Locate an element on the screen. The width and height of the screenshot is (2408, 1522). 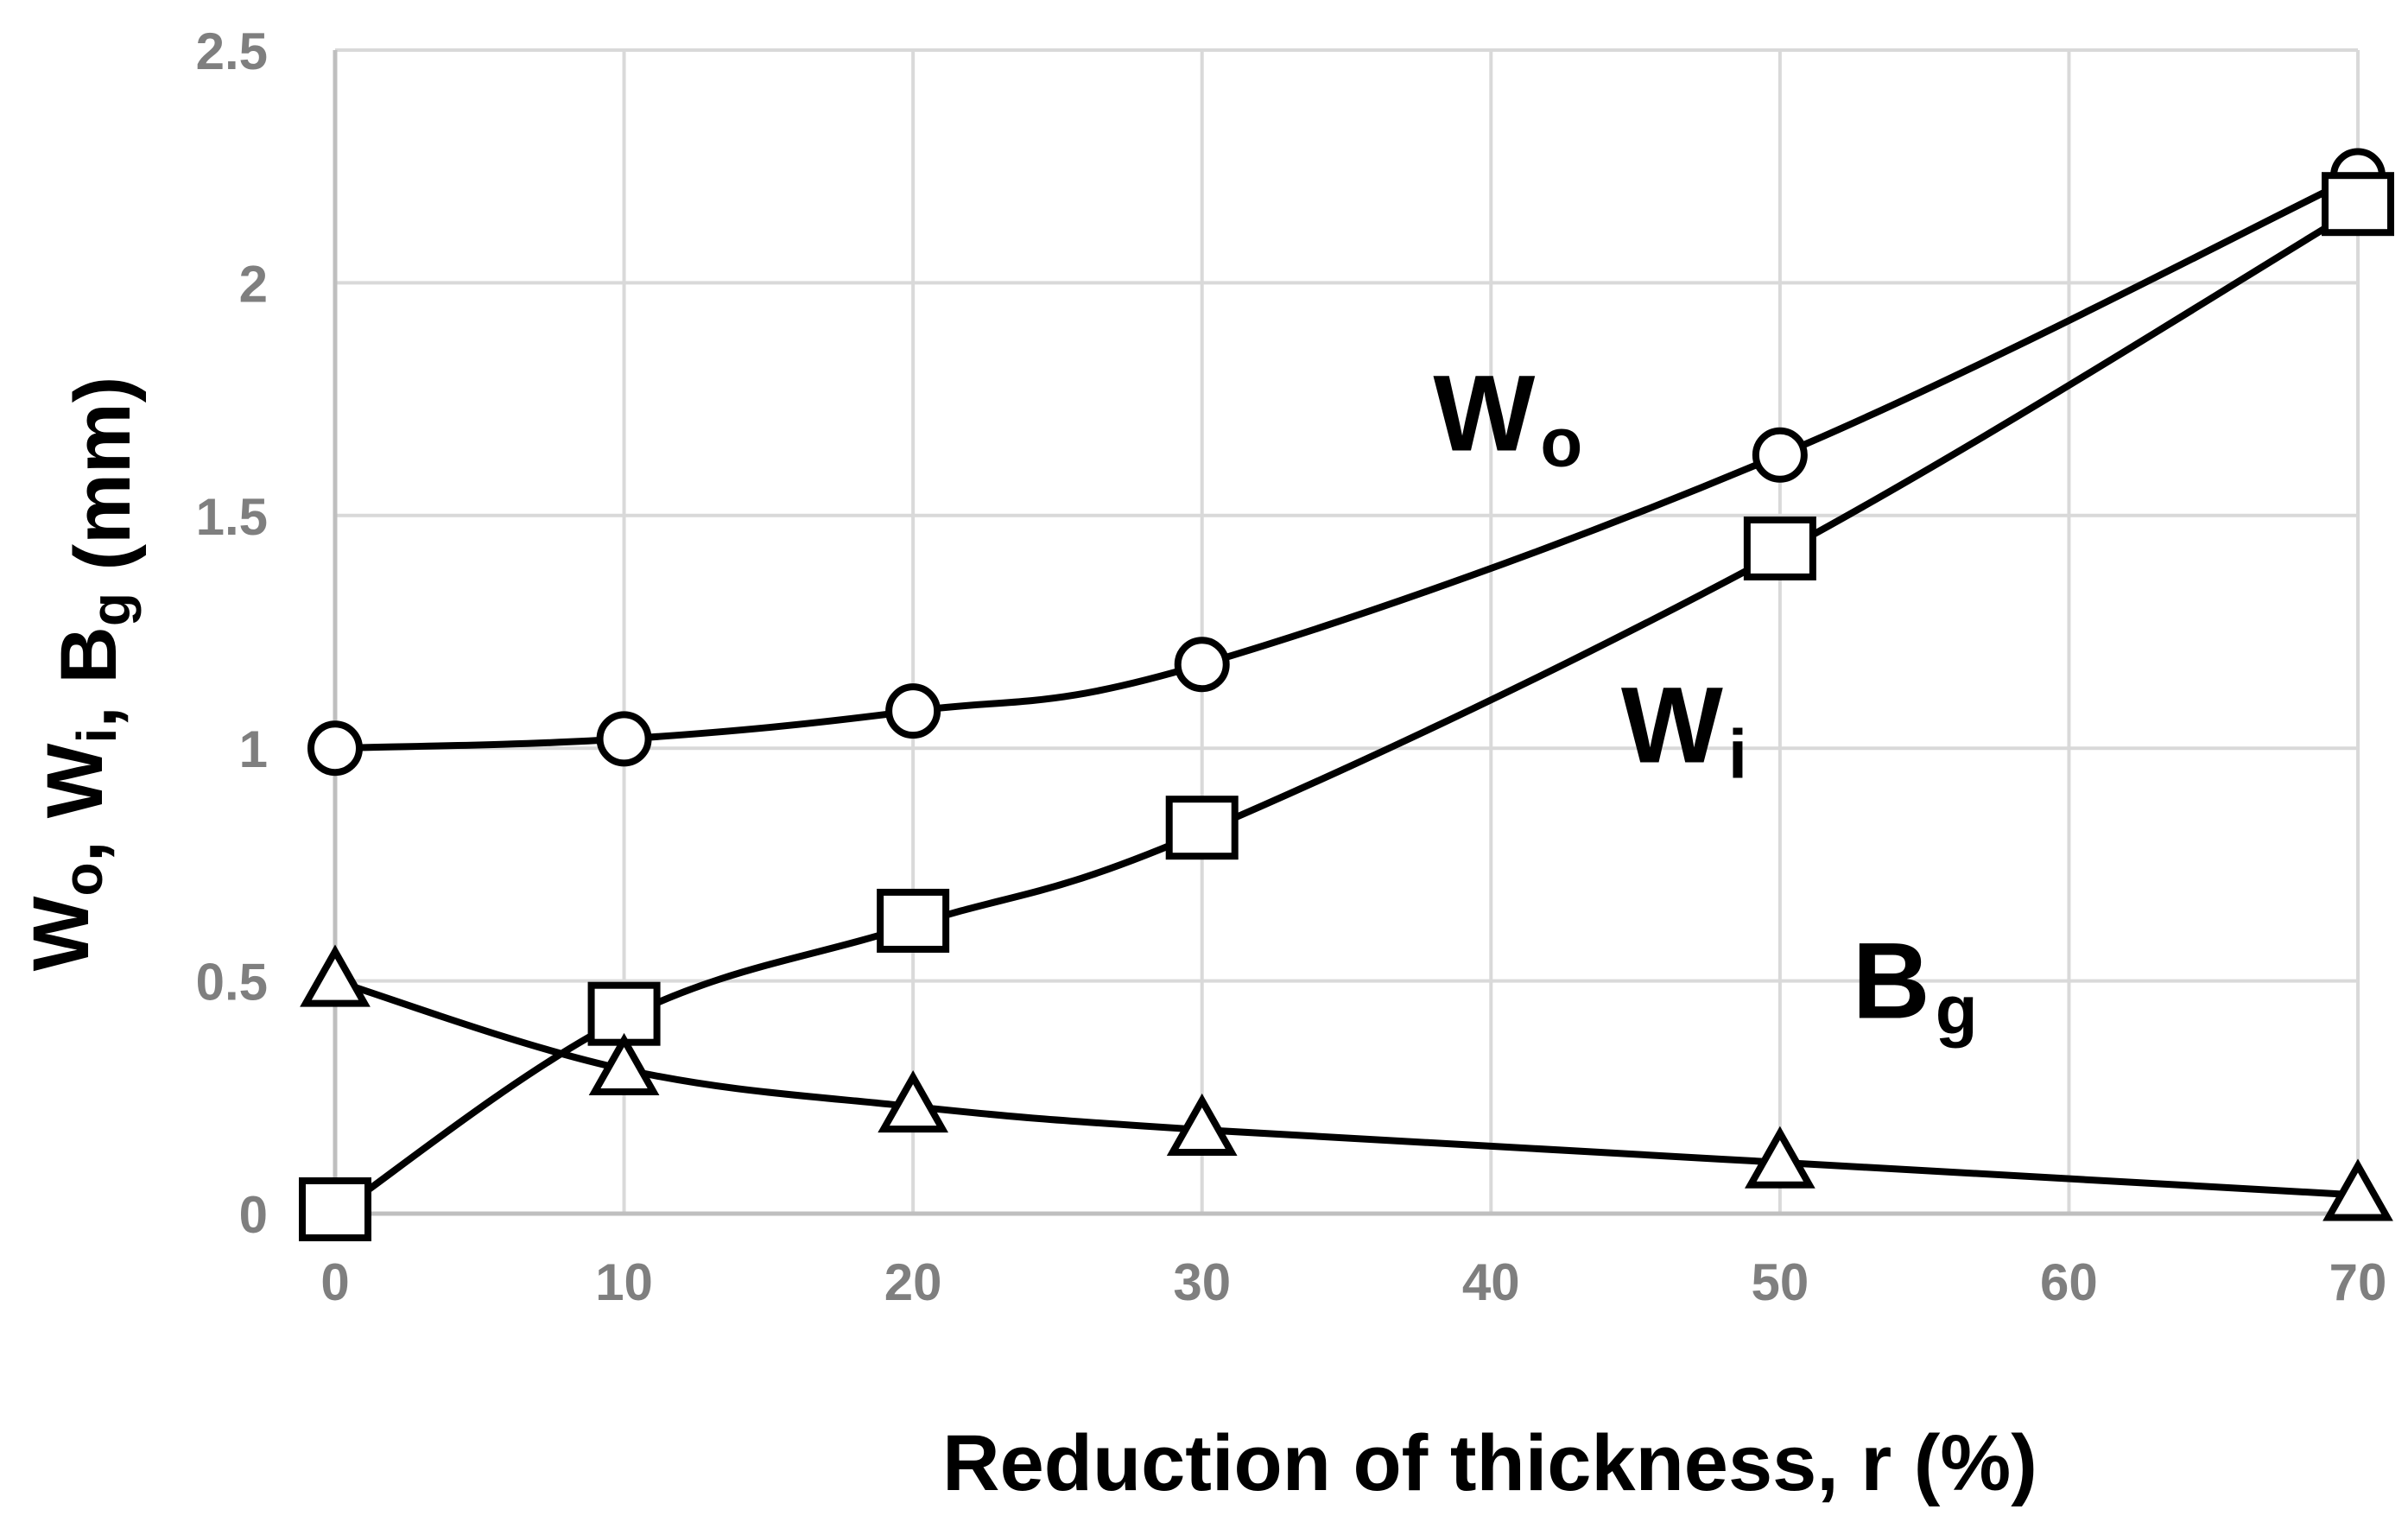
x-tick-label: 60 is located at coordinates (2069, 1282).